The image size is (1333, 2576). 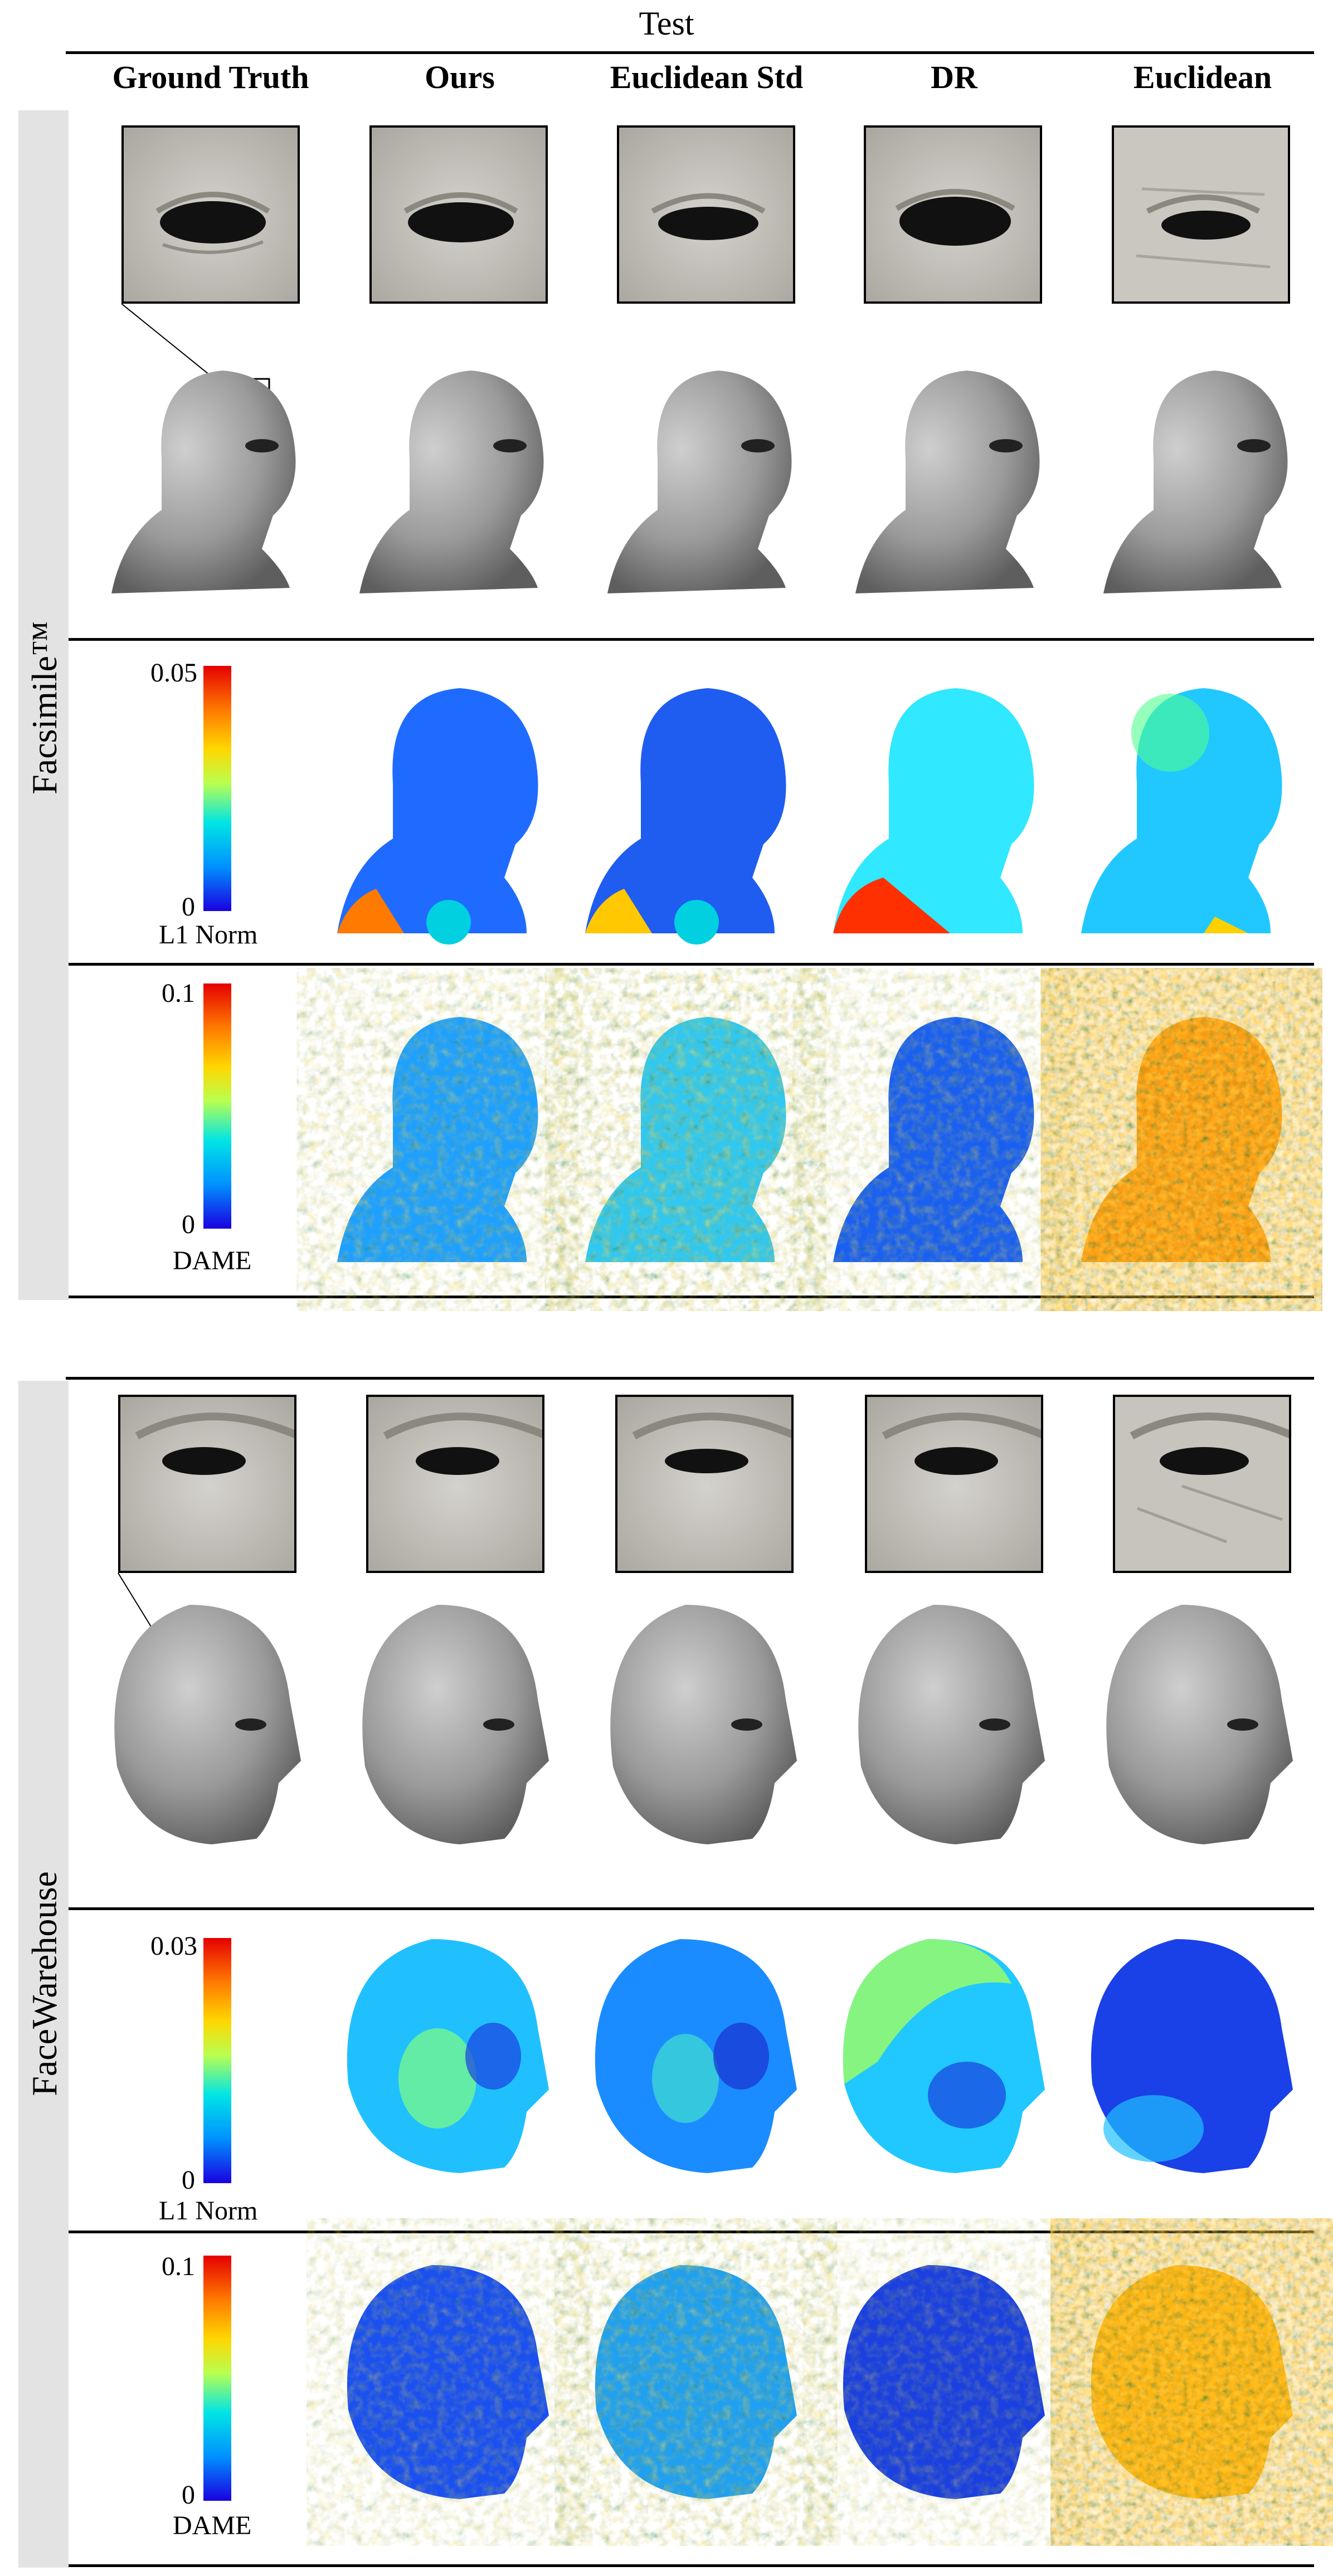 I want to click on section-rule, so click(x=690, y=1378).